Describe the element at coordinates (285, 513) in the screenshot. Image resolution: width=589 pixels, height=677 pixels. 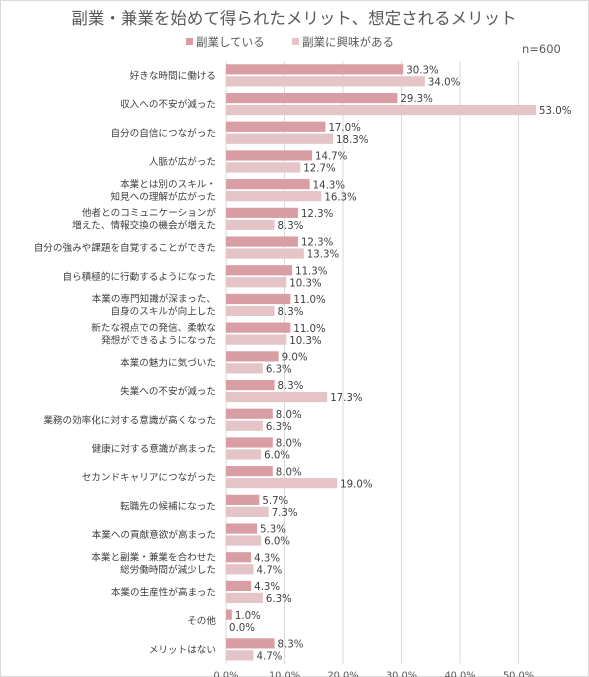
I see `value-label-1: 7.3%` at that location.